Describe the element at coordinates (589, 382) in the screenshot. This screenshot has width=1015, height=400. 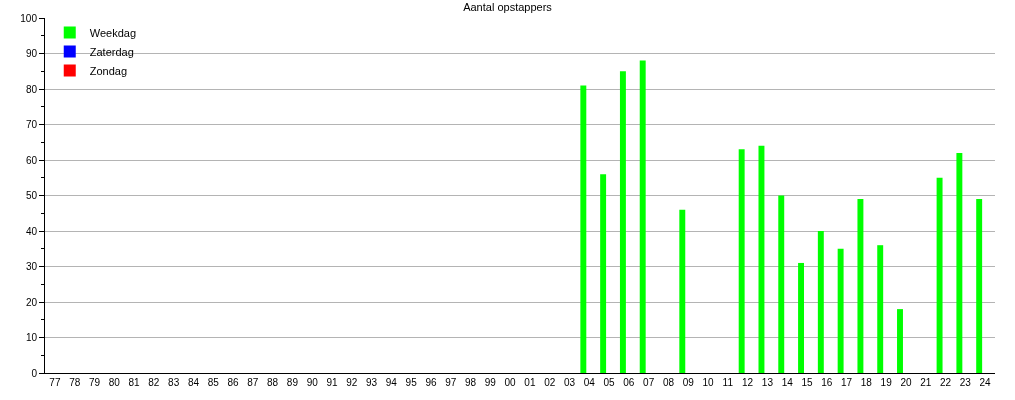
I see `x-tick-label: 04` at that location.